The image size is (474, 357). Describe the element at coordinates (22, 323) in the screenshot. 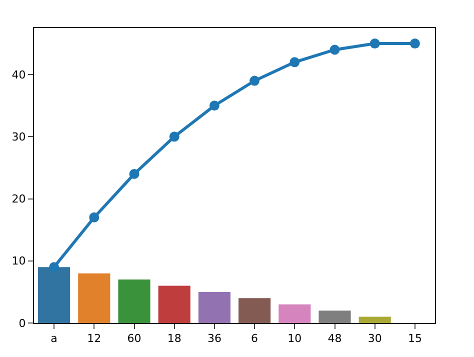

I see `y-tick-label: 0` at that location.